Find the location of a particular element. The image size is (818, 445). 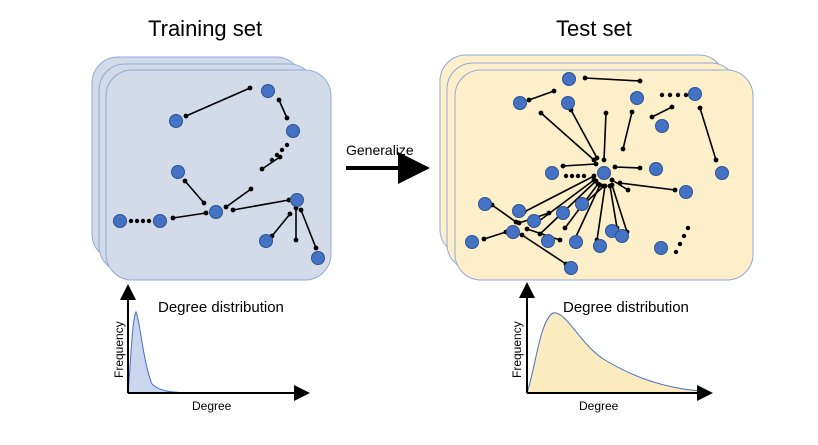

test-degree-curve is located at coordinates (613, 353).